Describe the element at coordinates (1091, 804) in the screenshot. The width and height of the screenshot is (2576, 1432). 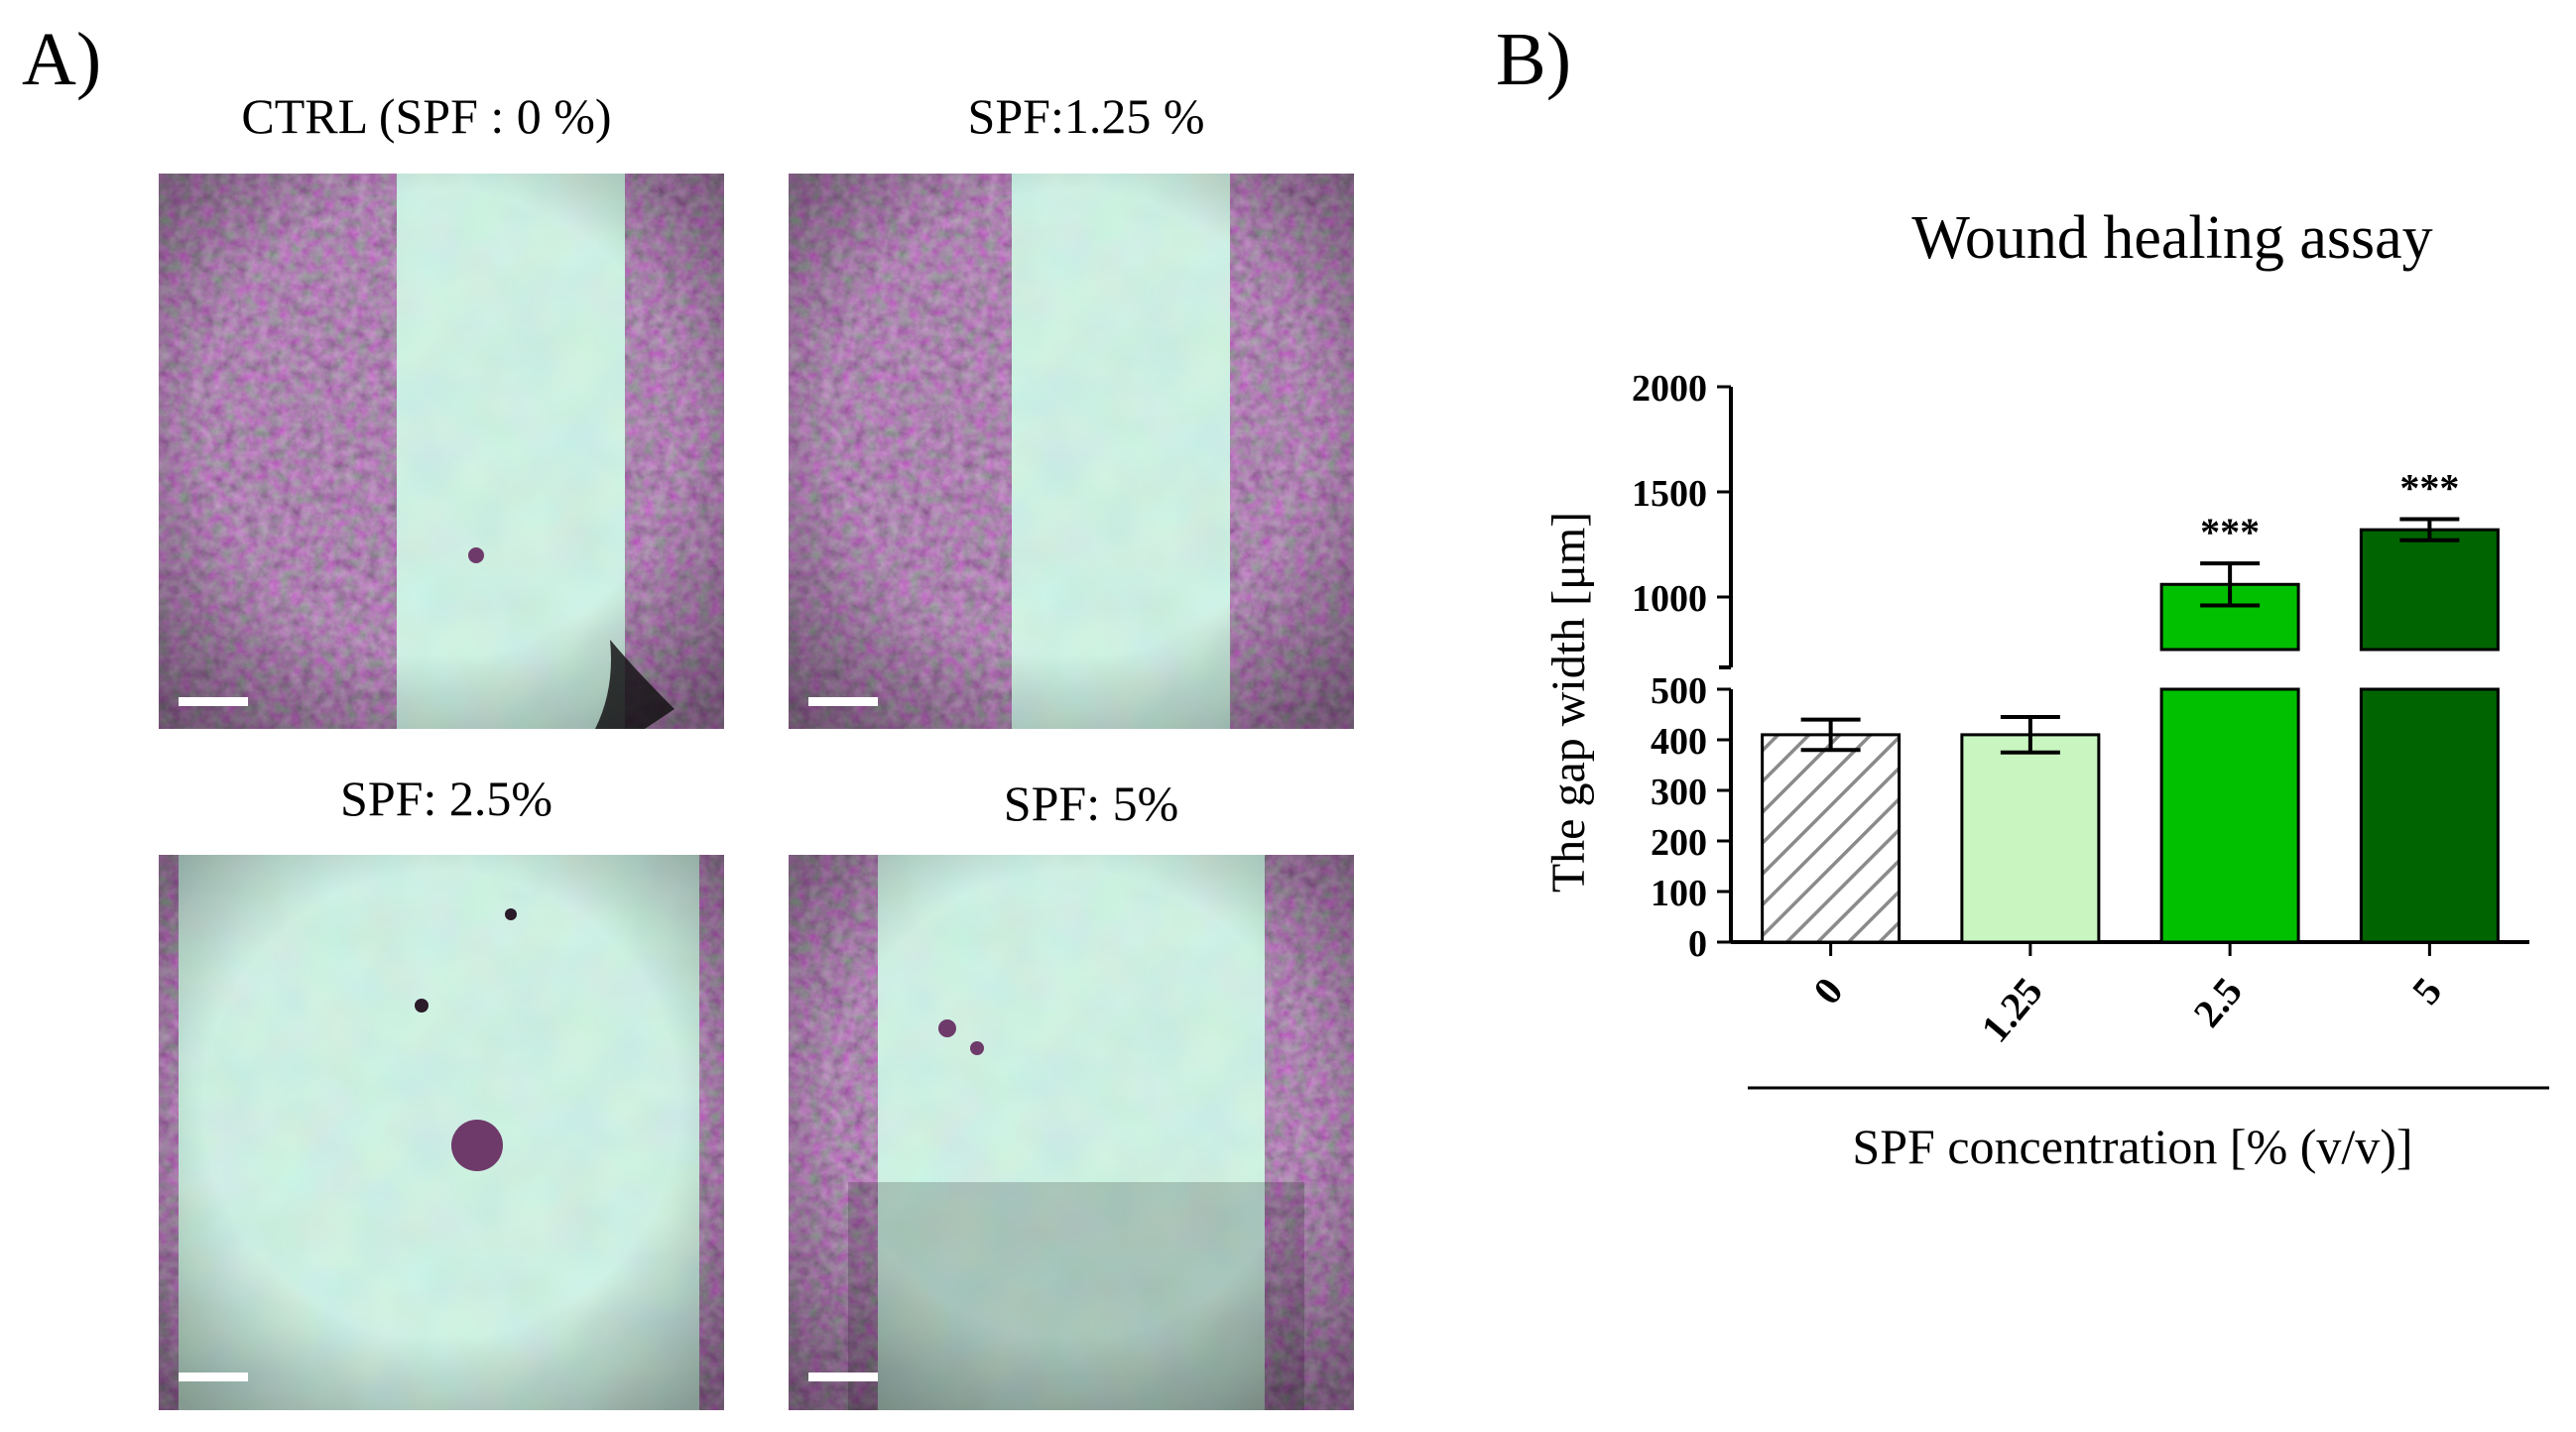
I see `micrograph-caption-spf-5: SPF: 5%` at that location.